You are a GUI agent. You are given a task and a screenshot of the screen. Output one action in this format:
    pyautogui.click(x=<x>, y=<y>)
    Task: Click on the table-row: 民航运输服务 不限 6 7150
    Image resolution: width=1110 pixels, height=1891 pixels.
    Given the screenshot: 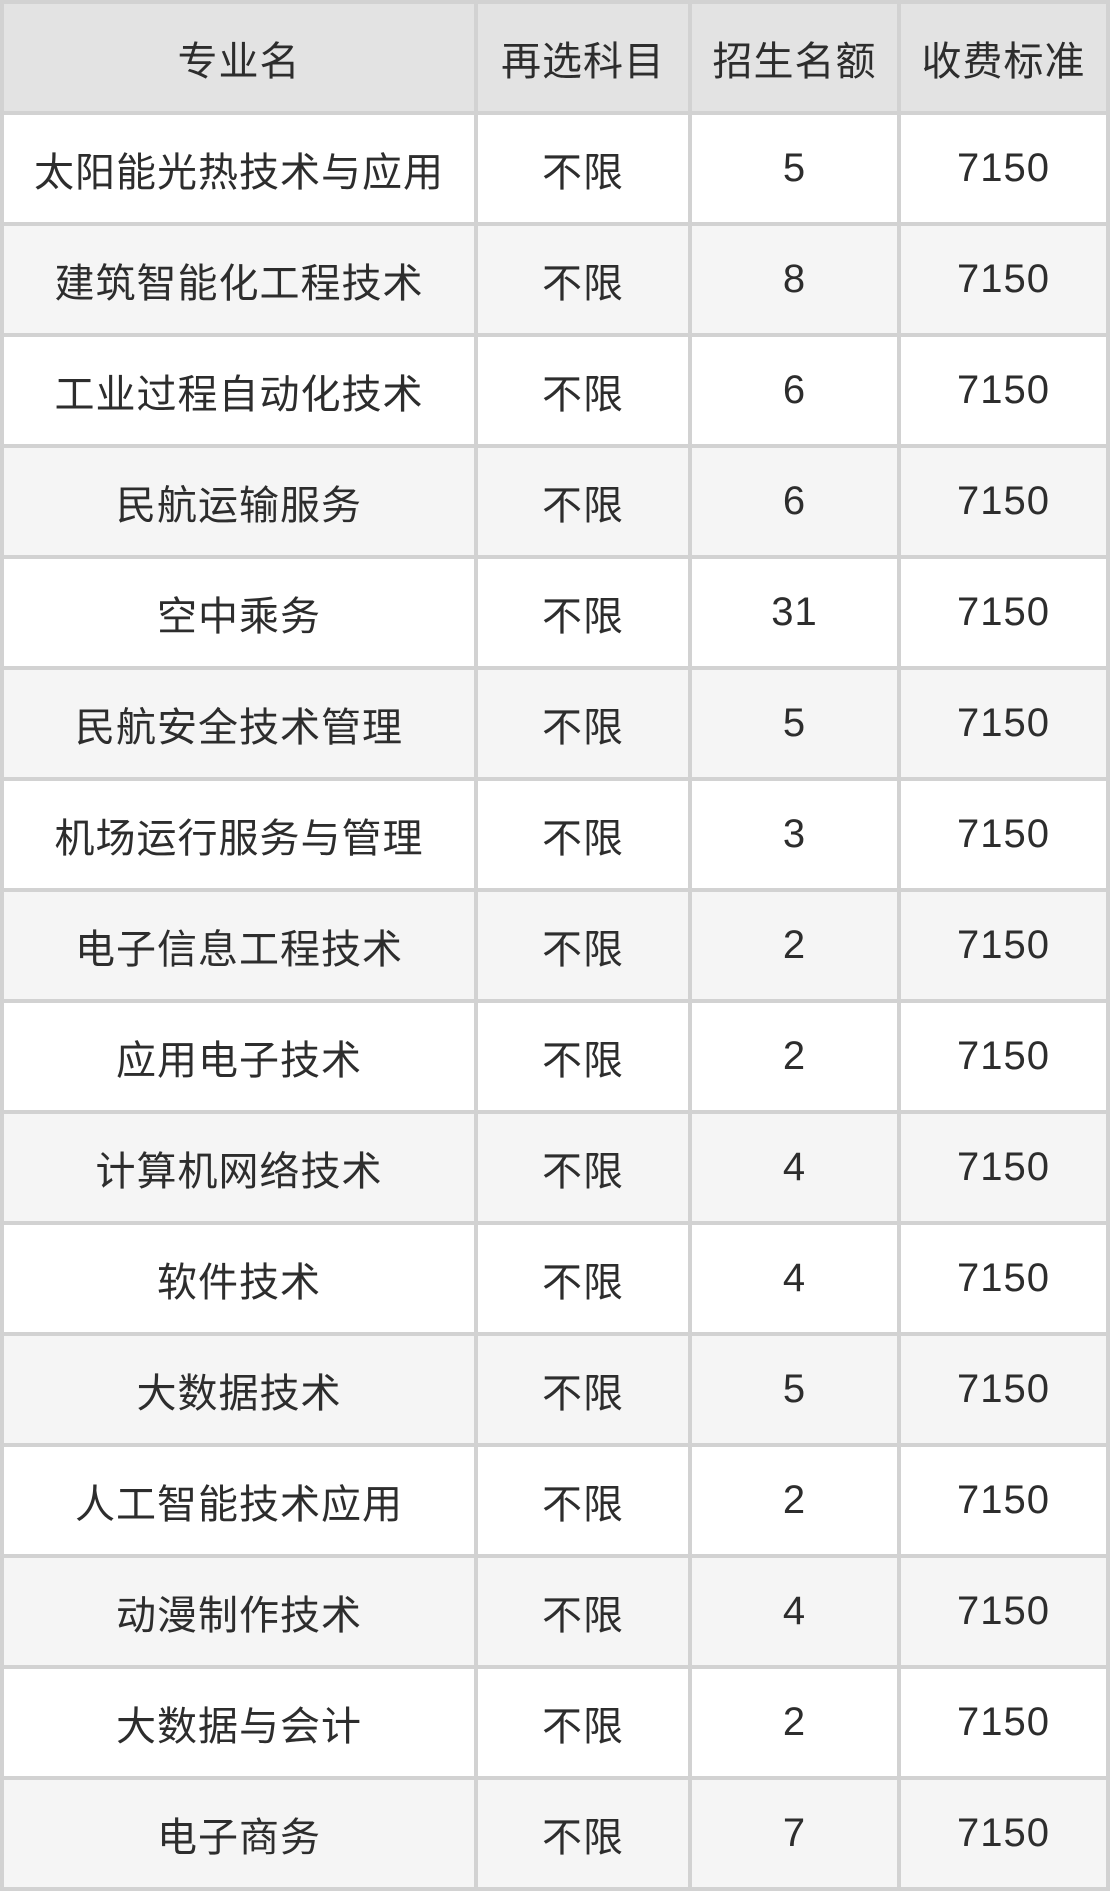 What is the action you would take?
    pyautogui.click(x=555, y=501)
    